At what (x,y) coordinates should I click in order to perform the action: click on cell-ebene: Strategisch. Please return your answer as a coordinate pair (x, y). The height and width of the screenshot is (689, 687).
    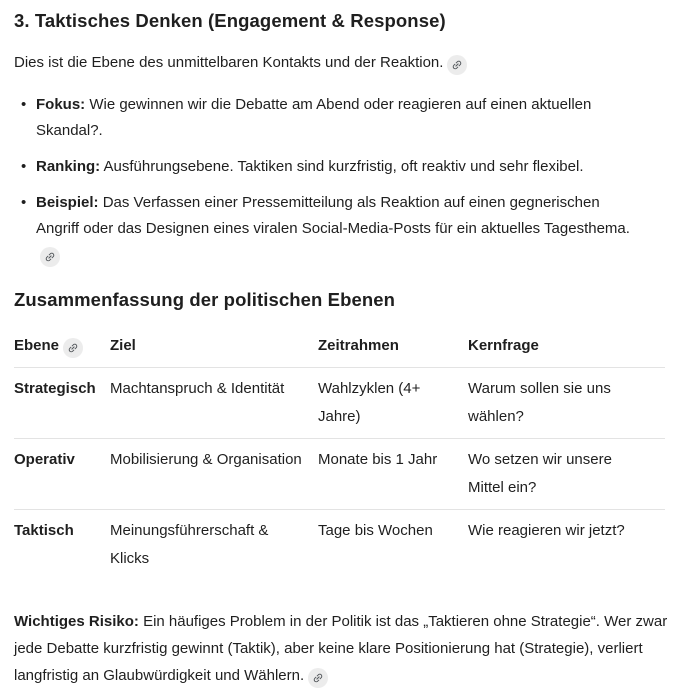
    Looking at the image, I should click on (62, 403).